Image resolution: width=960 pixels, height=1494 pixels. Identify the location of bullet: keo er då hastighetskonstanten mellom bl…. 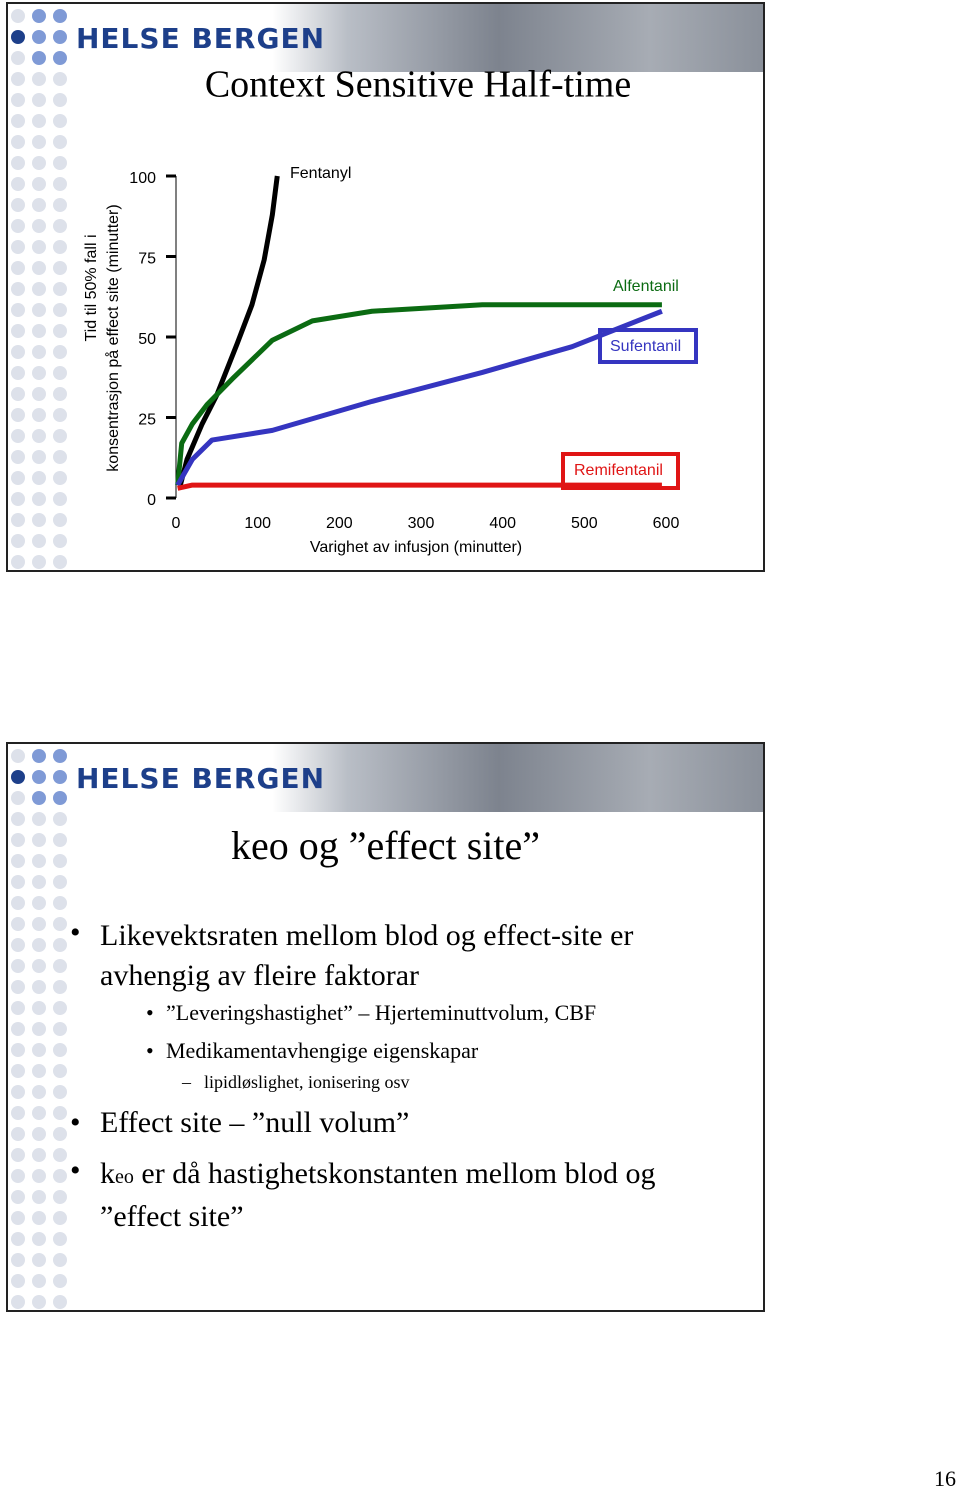
(410, 1195).